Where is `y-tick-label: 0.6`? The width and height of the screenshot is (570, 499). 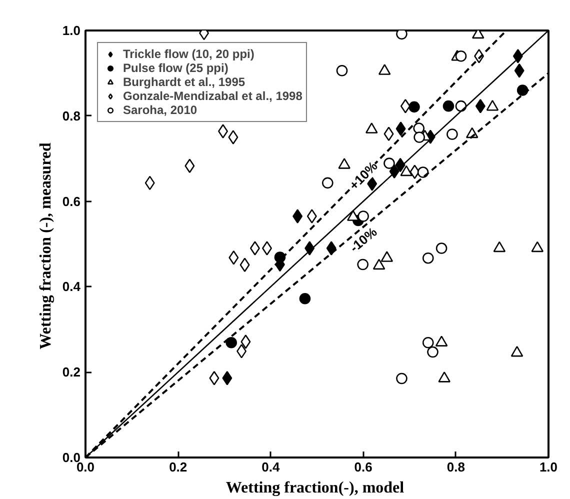
y-tick-label: 0.6 is located at coordinates (71, 201).